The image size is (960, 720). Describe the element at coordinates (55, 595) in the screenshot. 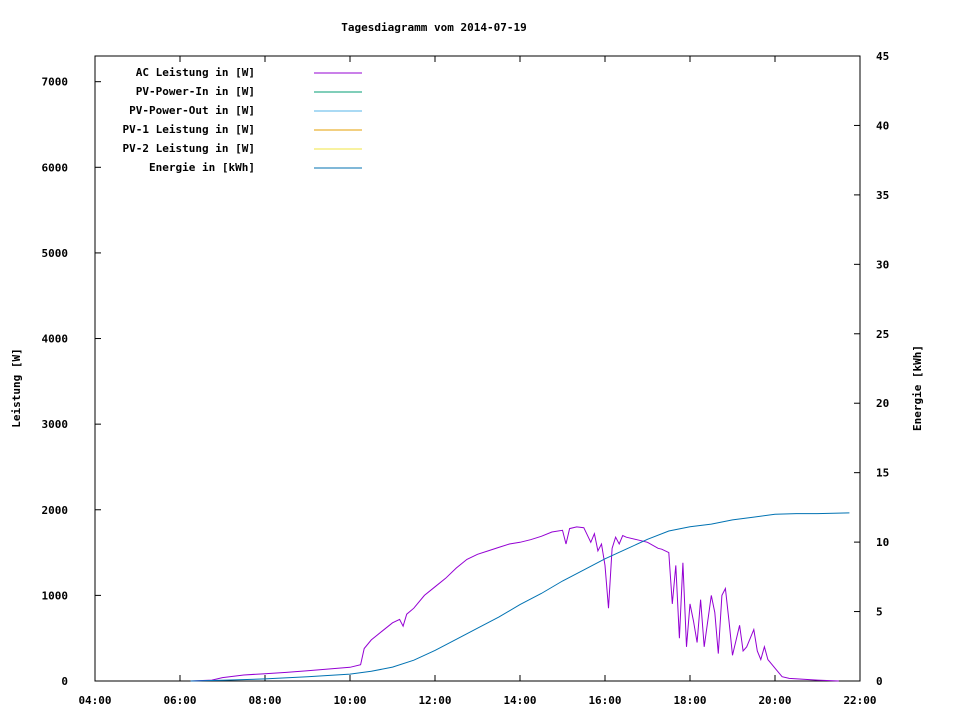

I see `y-tick-label: 1000` at that location.